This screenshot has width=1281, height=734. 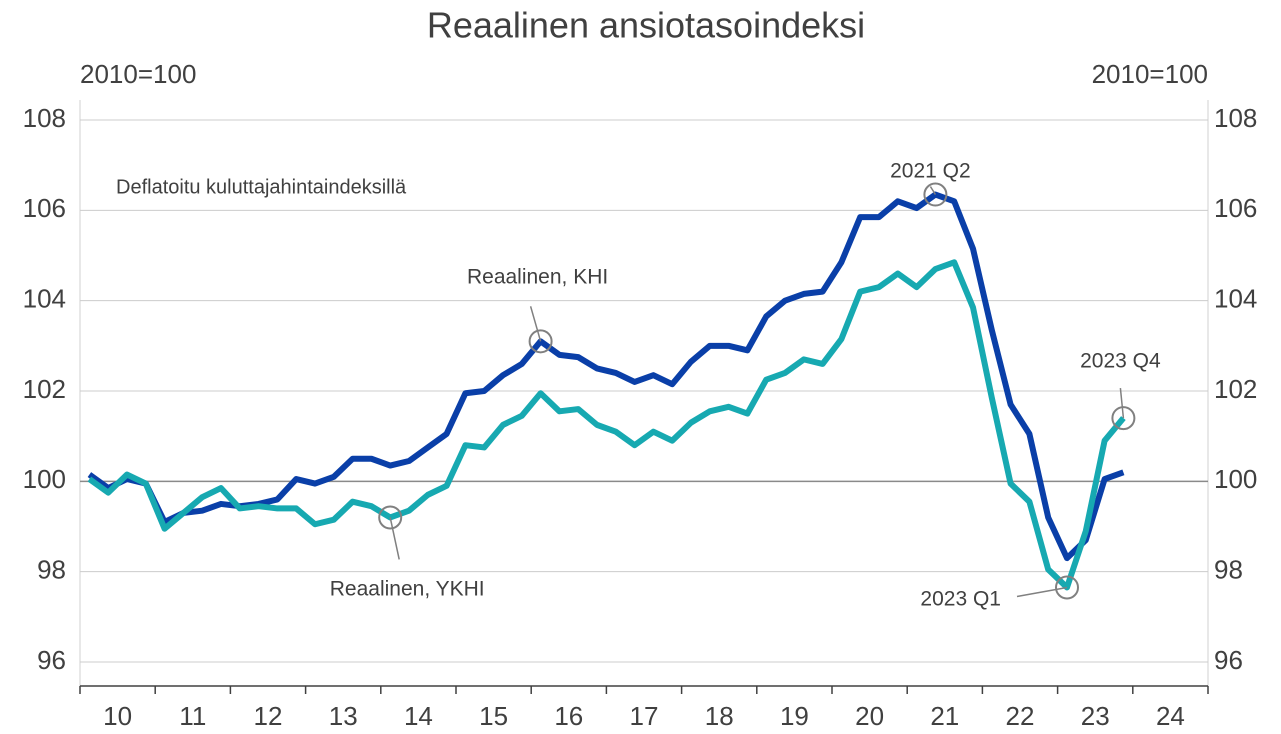 I want to click on y-tick-label: 98, so click(x=51, y=570).